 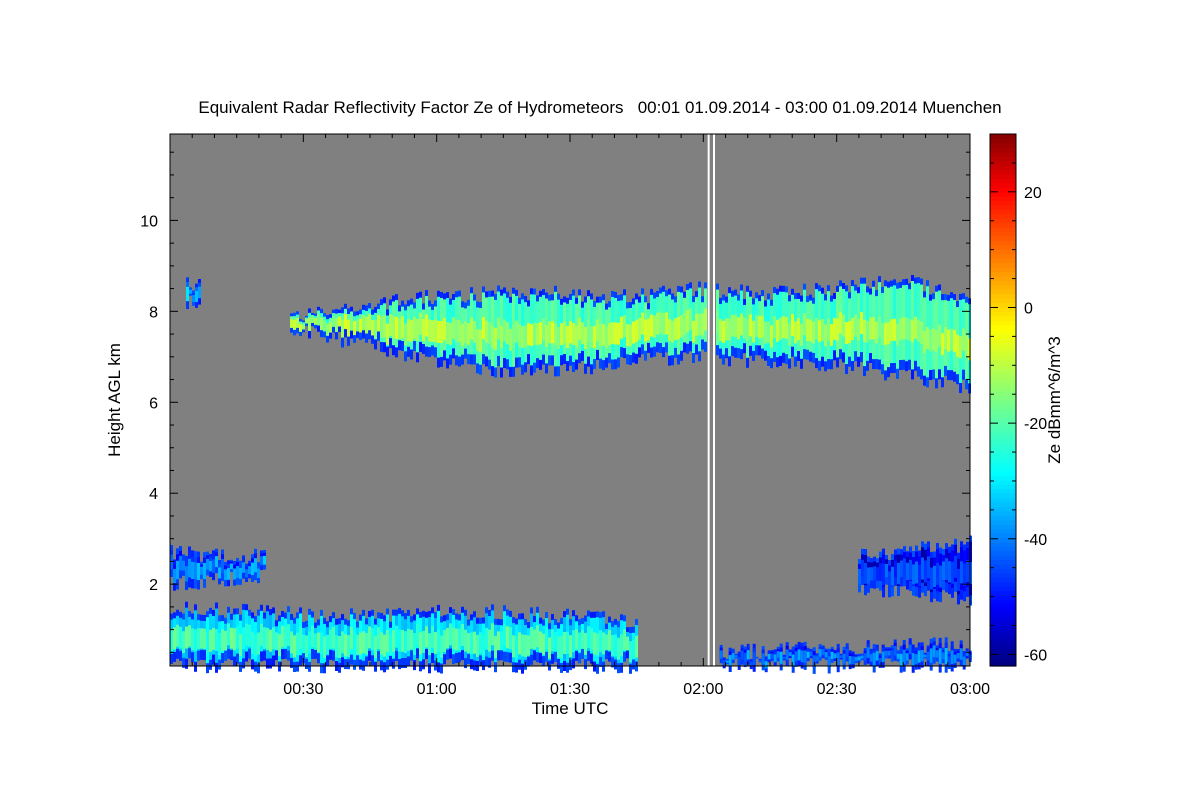 I want to click on x-tick-label: 02:30, so click(x=837, y=689).